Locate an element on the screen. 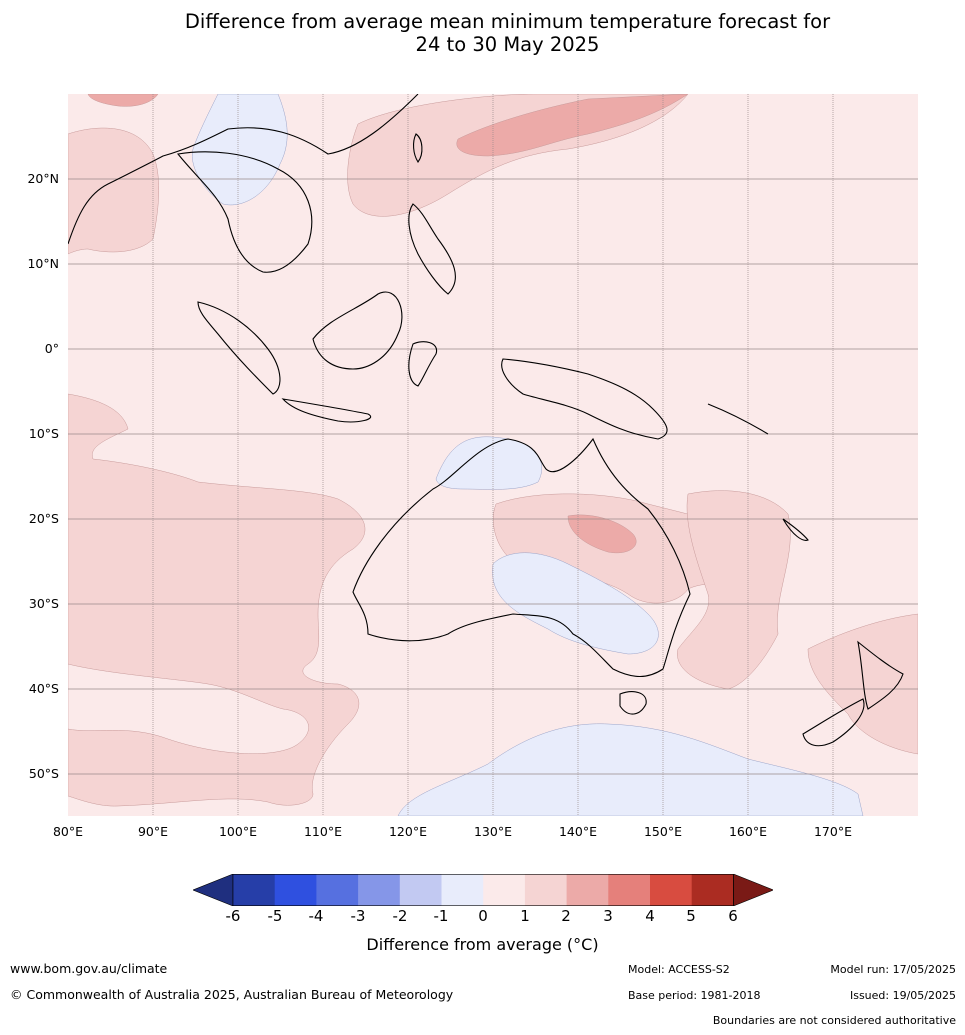 The image size is (965, 1035). coast-new-zealand-south is located at coordinates (833, 722).